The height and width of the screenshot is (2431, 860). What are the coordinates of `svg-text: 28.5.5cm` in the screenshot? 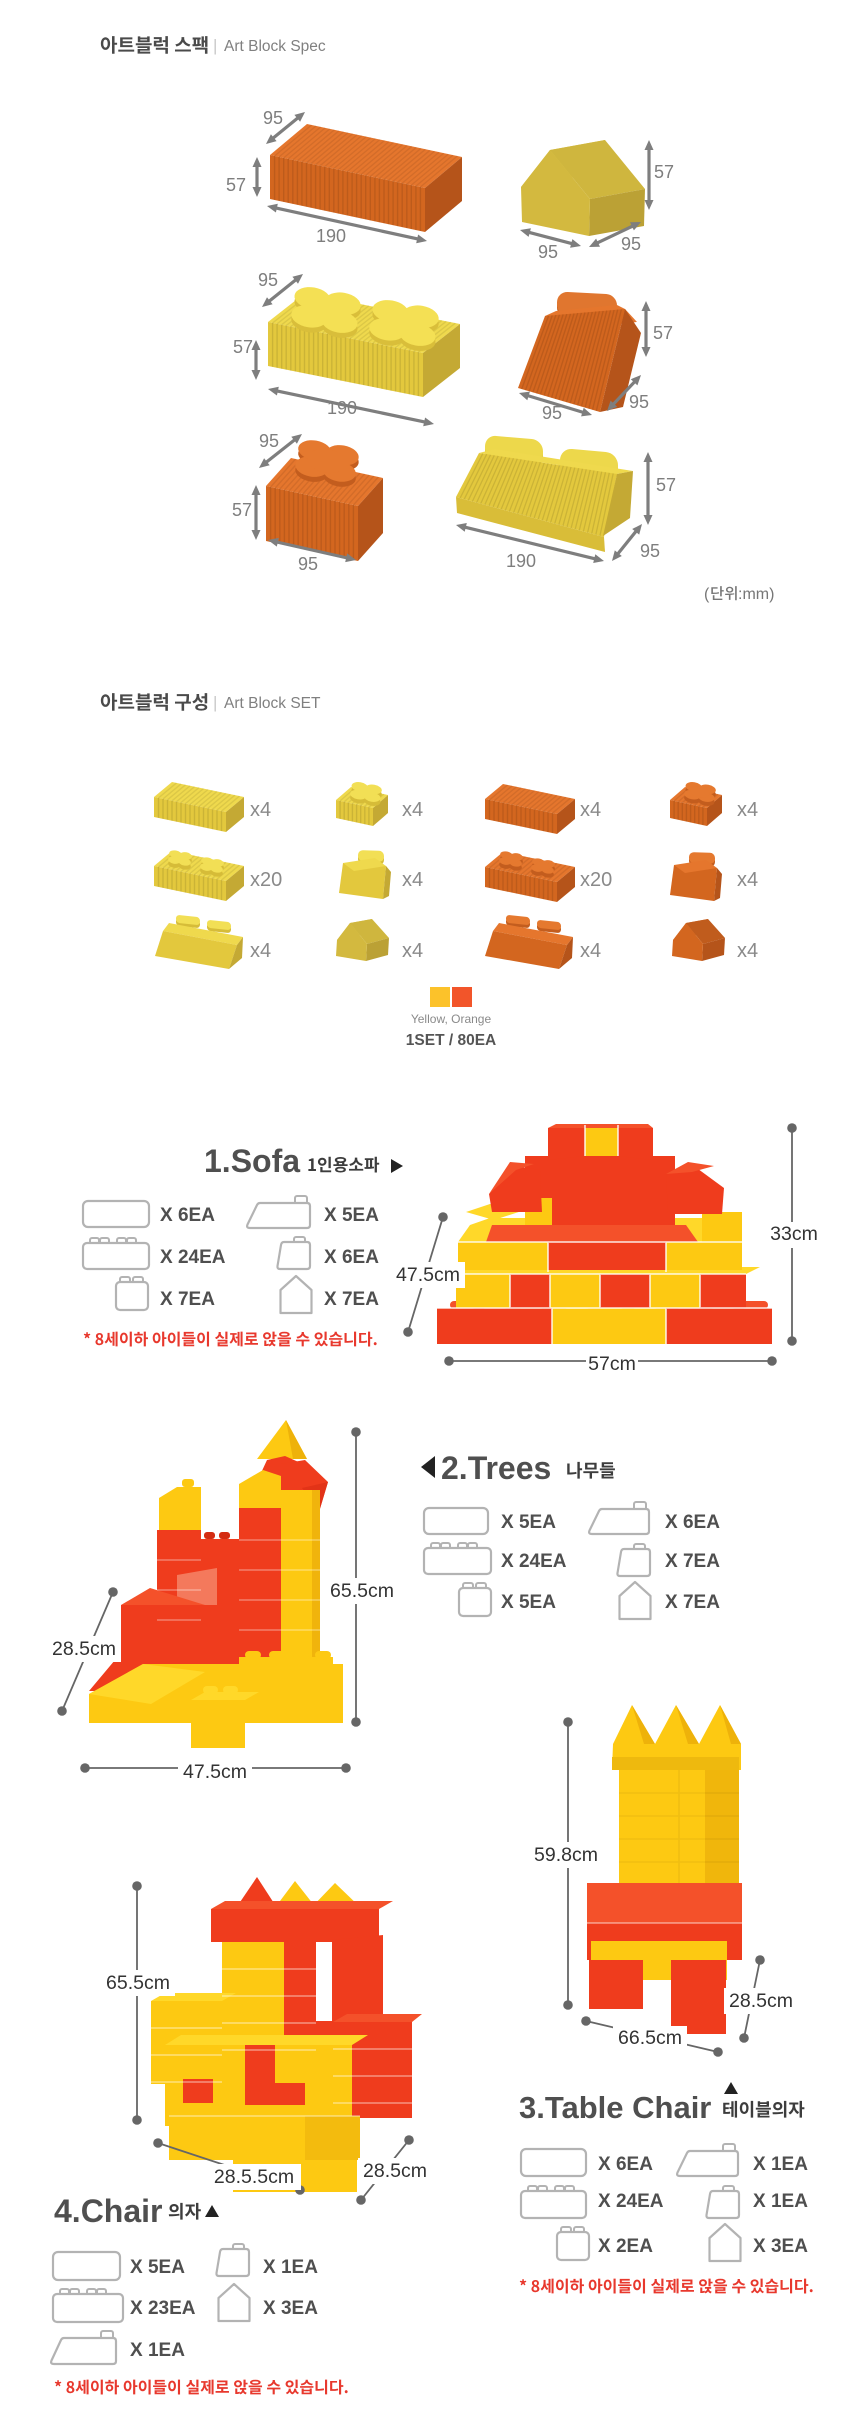 It's located at (254, 2177).